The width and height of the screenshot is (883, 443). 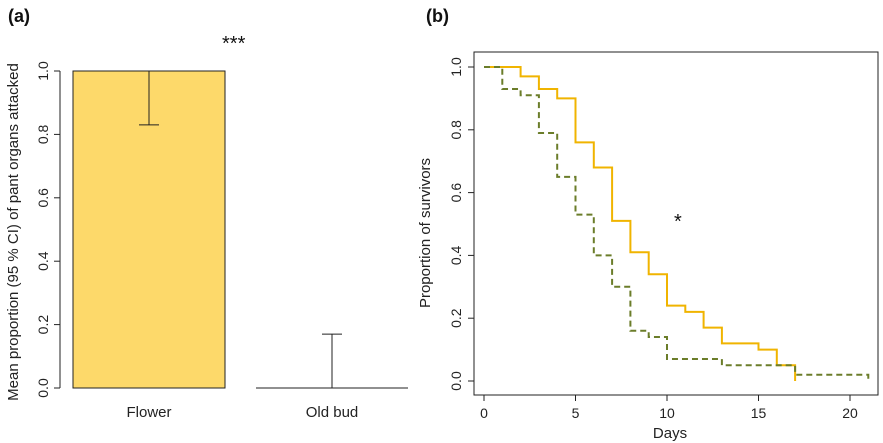 I want to click on panel-b-y-tick-label: 0.8, so click(x=456, y=130).